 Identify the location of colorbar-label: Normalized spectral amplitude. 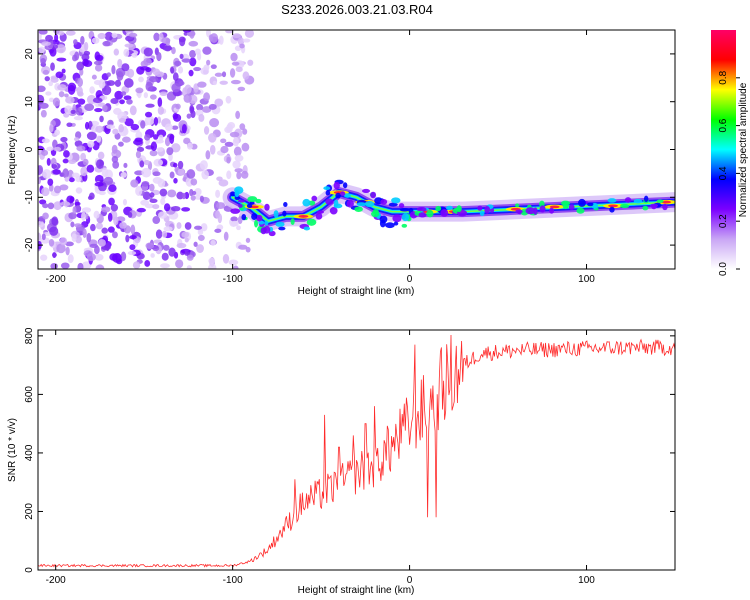
(743, 149).